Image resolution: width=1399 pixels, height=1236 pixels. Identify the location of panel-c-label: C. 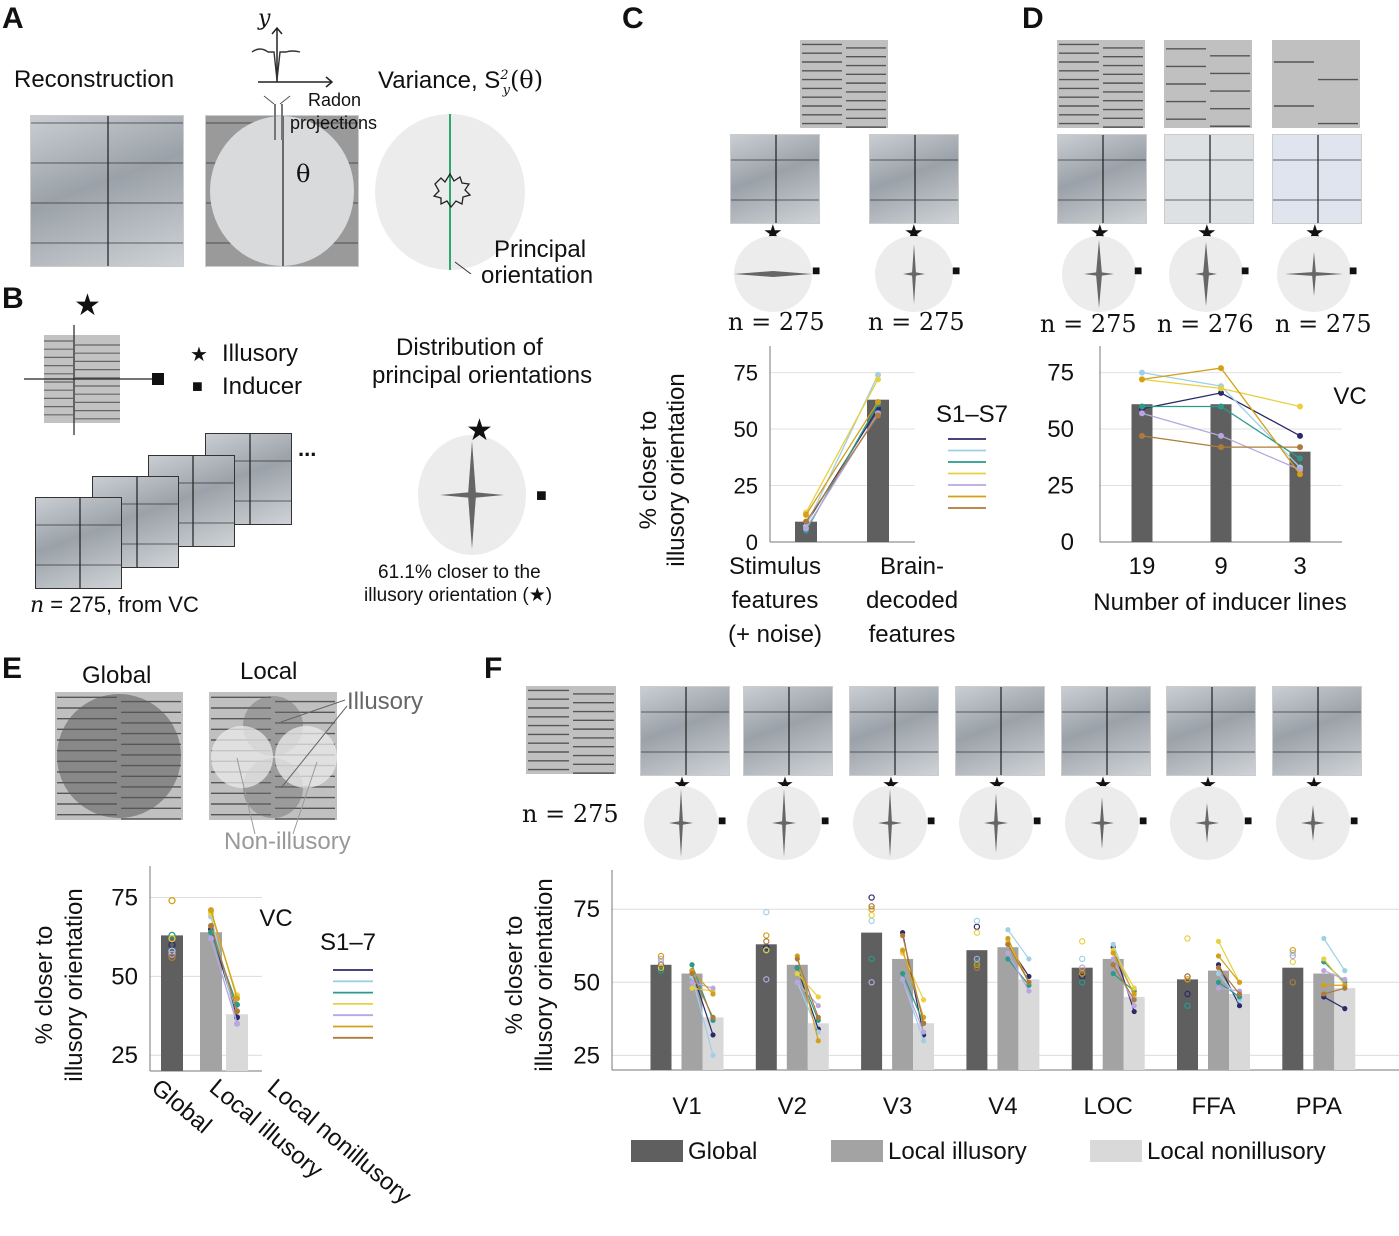
(633, 18).